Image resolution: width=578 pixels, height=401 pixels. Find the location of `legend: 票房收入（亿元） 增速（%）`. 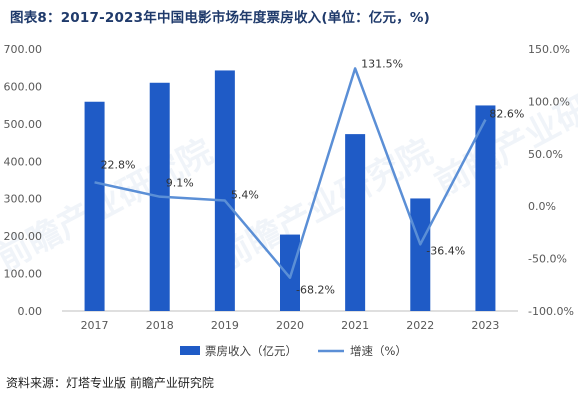

legend: 票房收入（亿元） 增速（%） is located at coordinates (293, 351).